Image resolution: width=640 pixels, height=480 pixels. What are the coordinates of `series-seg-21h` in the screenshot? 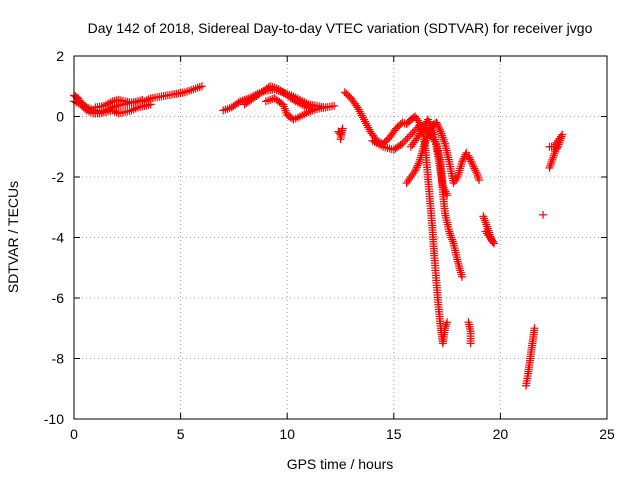 It's located at (530, 357).